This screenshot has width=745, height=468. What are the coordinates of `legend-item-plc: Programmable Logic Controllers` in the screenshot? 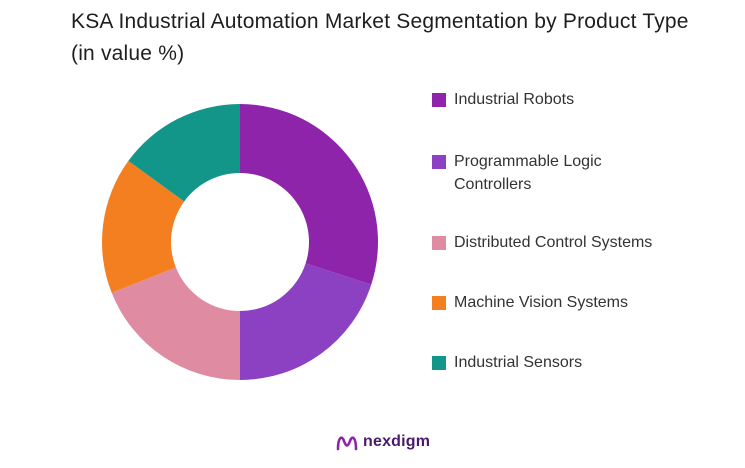 It's located at (533, 173).